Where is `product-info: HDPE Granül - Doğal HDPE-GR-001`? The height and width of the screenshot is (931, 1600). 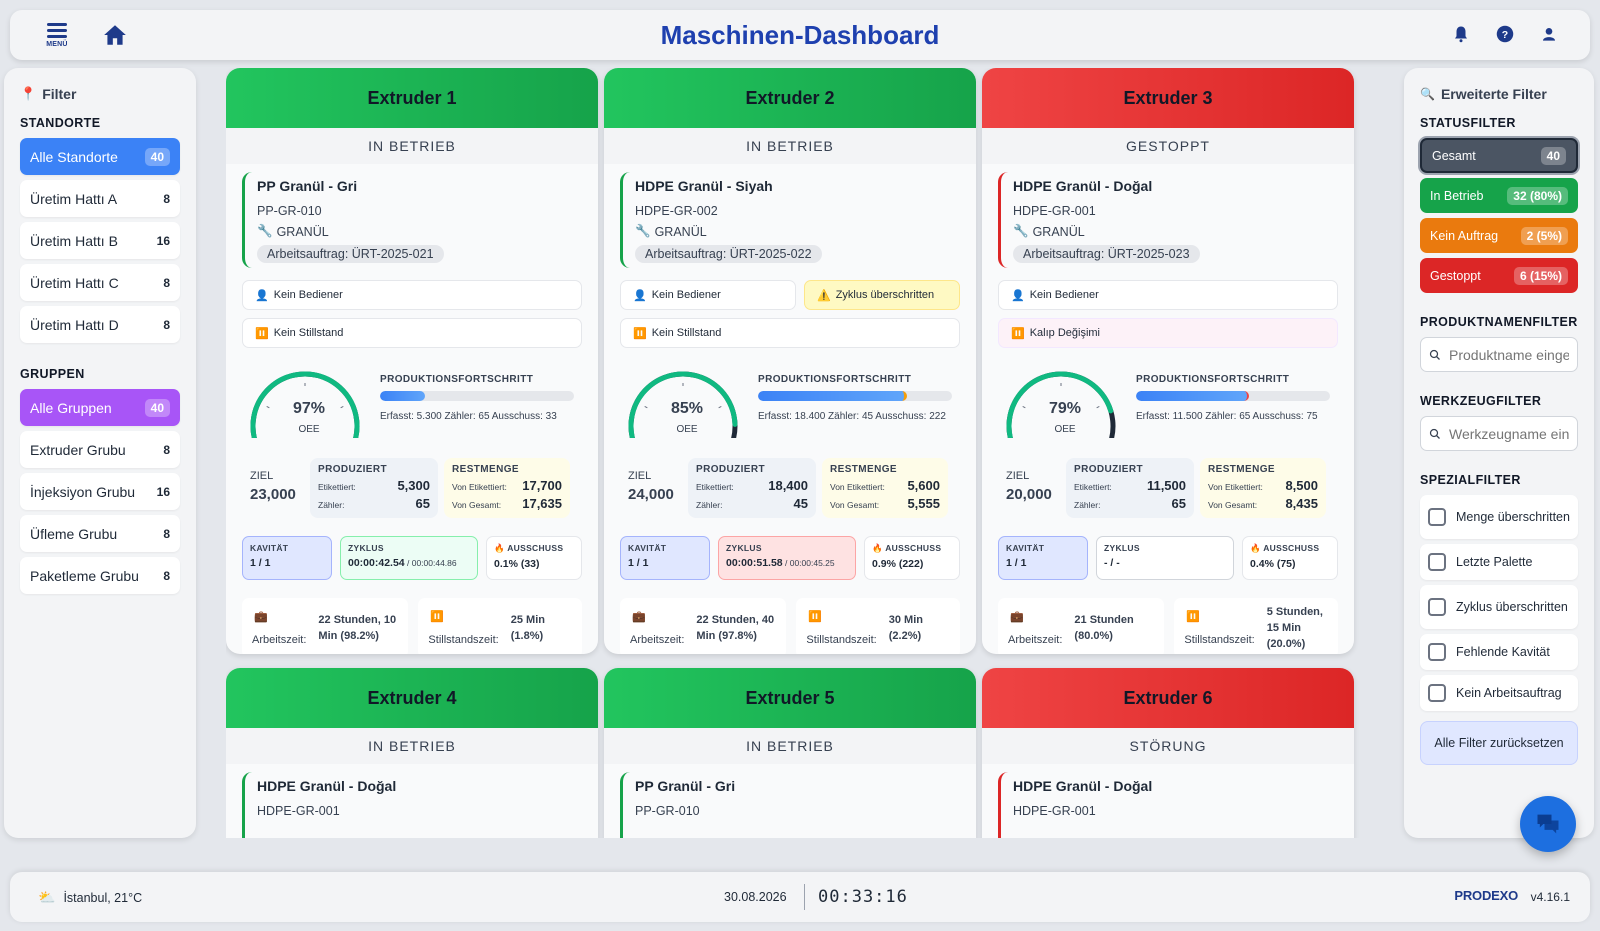
product-info: HDPE Granül - Doğal HDPE-GR-001 is located at coordinates (412, 805).